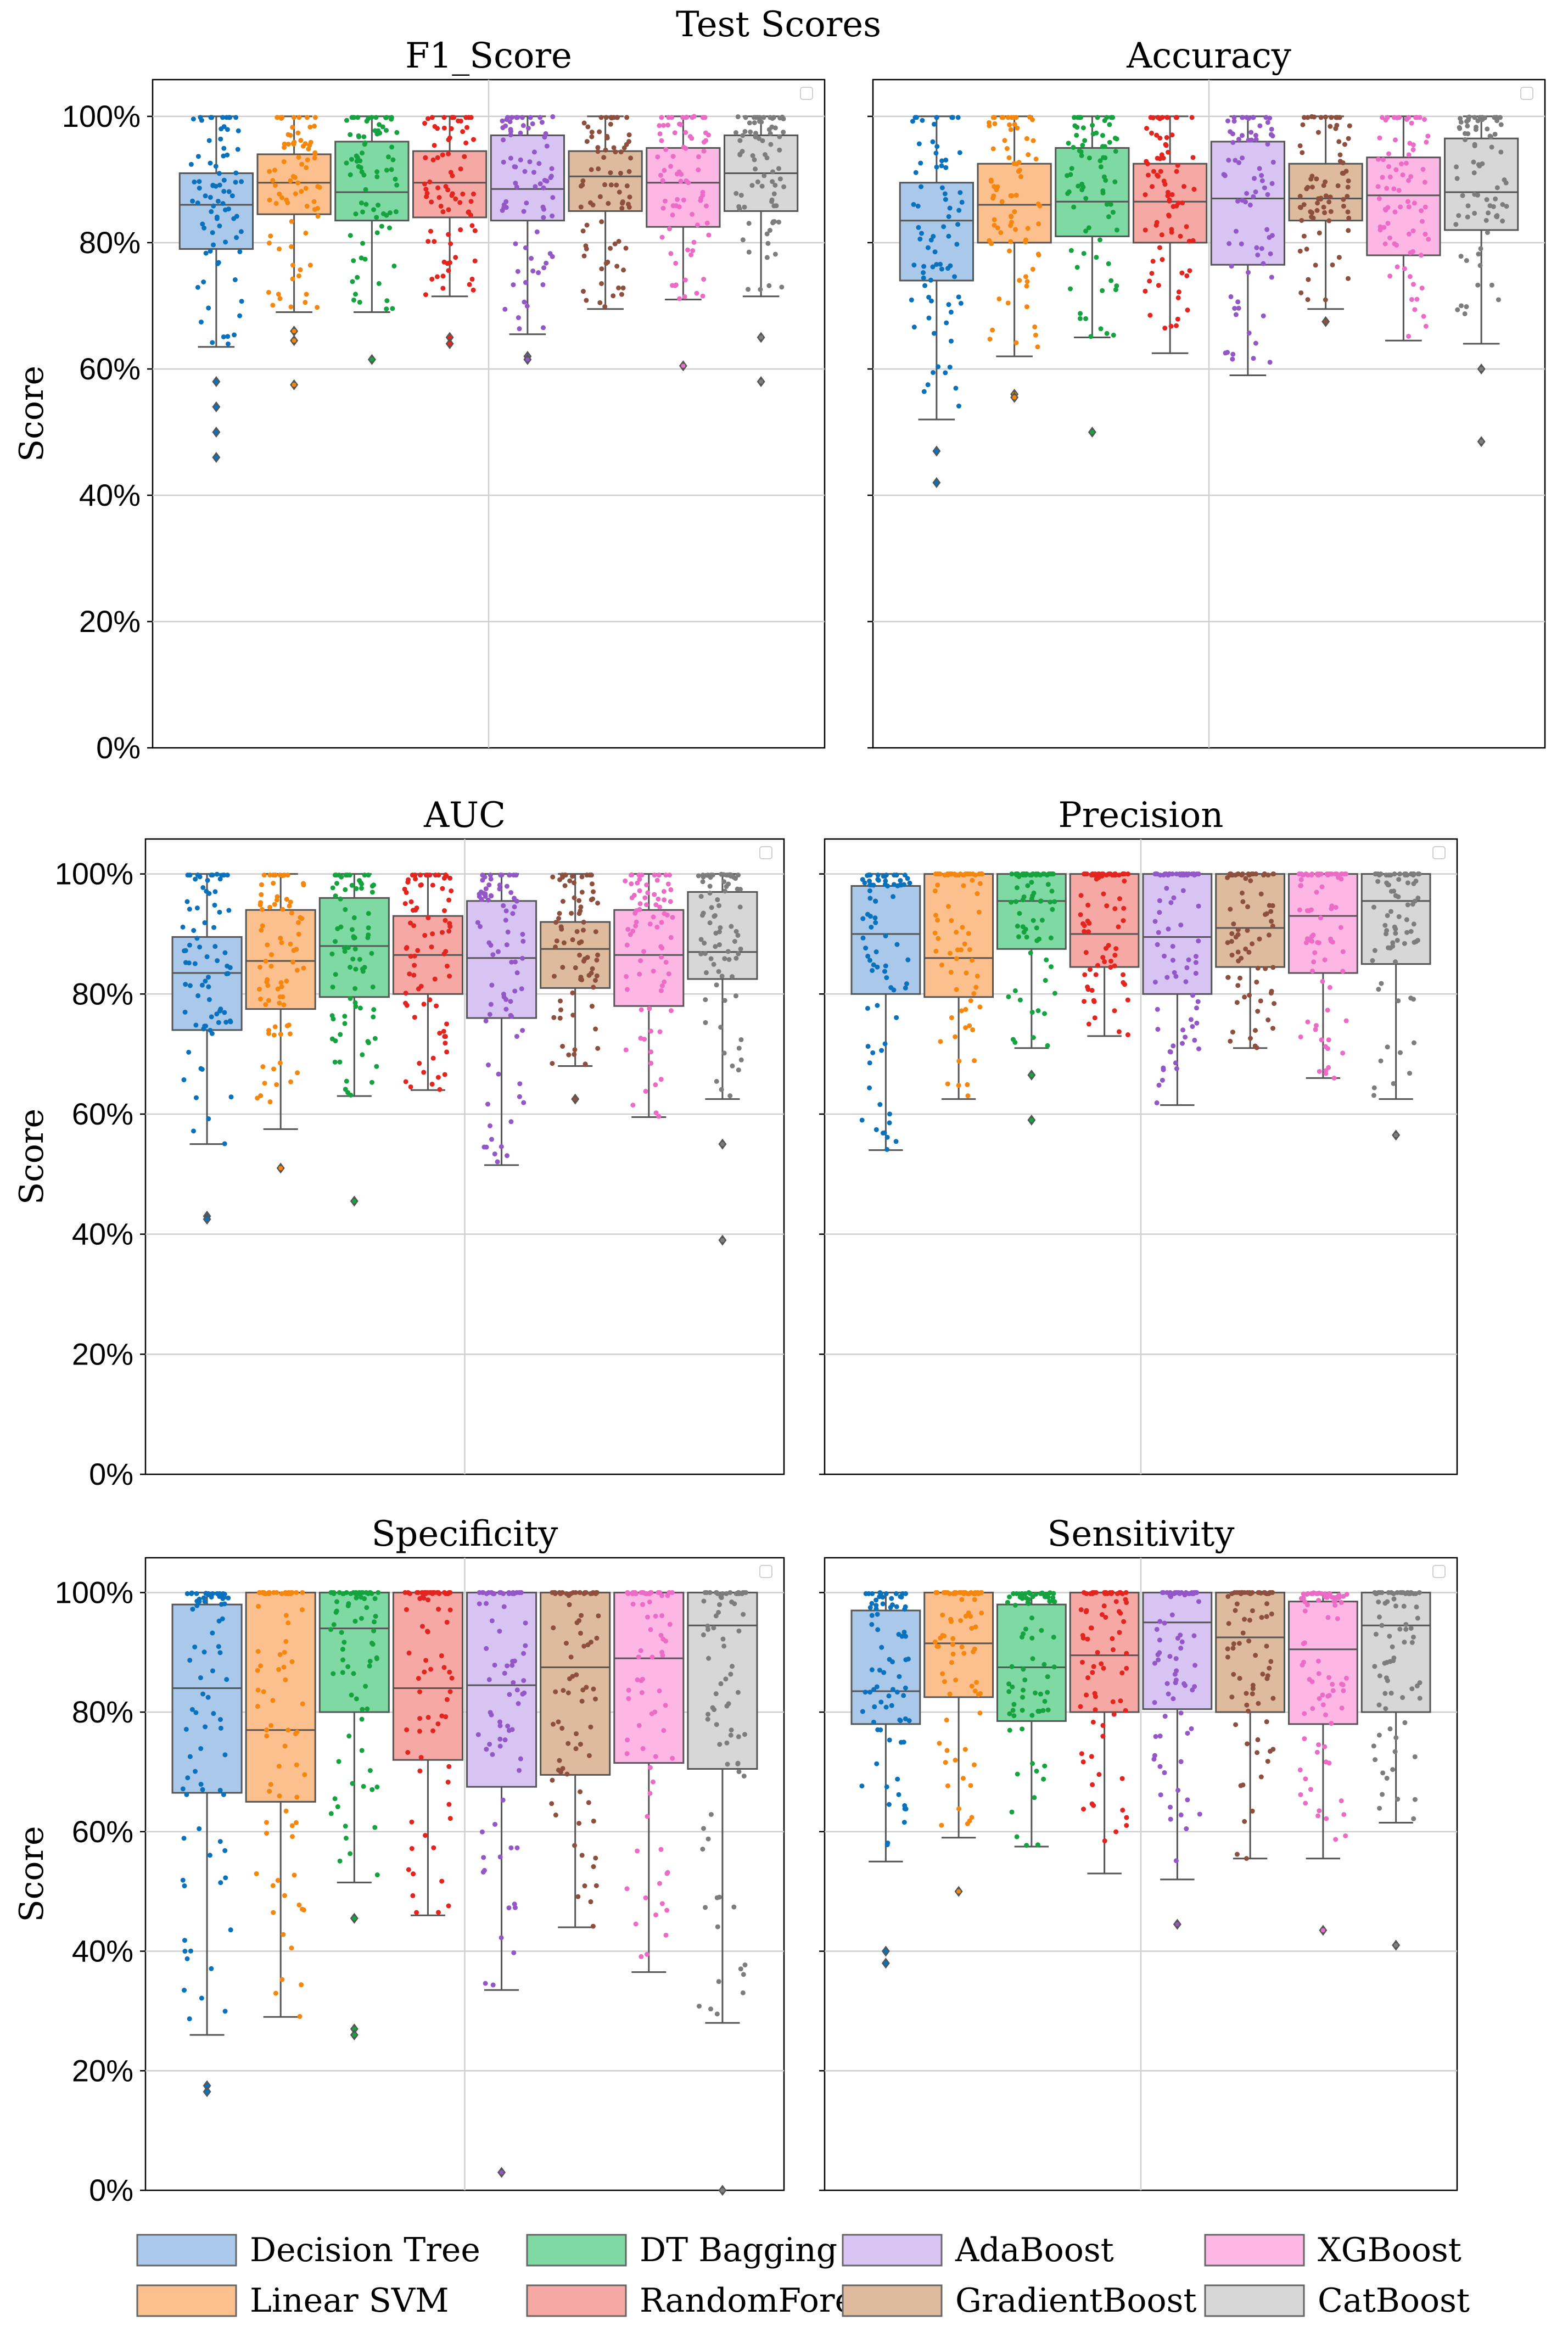  Describe the element at coordinates (1191, 1728) in the screenshot. I see `sensitivity-adaboost-point` at that location.